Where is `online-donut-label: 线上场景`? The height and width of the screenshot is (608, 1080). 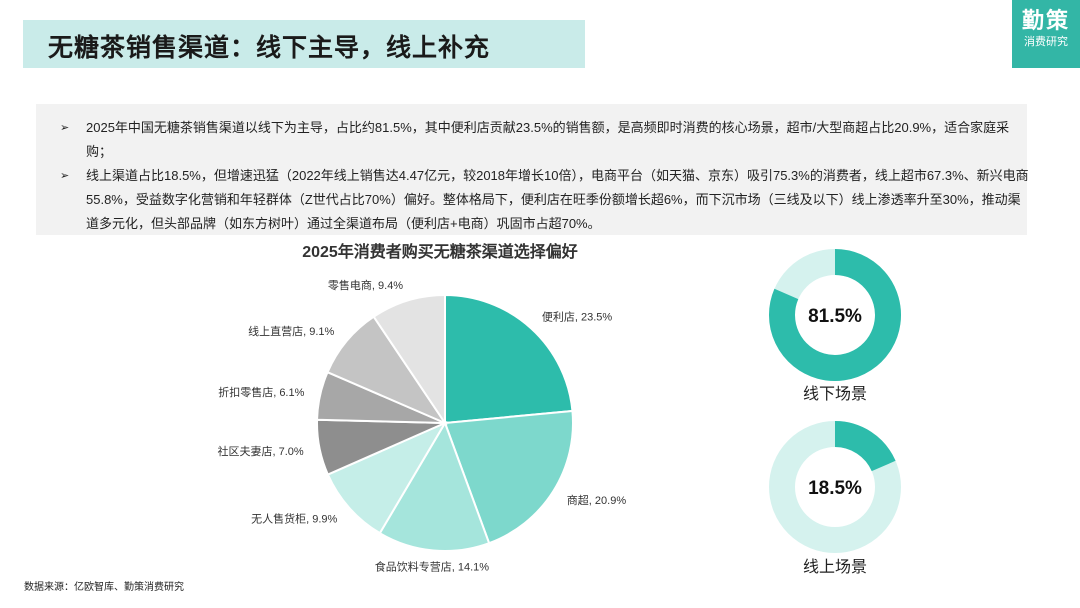 online-donut-label: 线上场景 is located at coordinates (834, 567).